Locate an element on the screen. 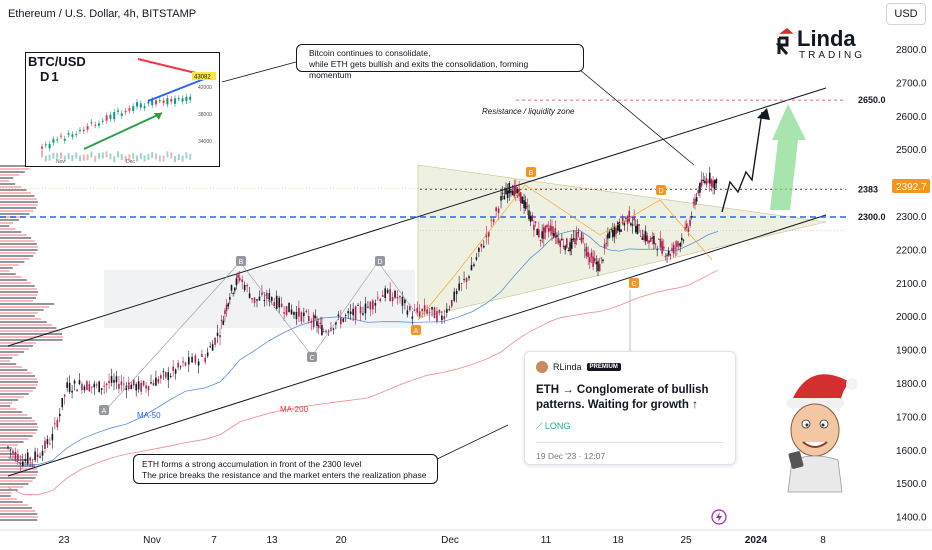  x-tick-label: 8 is located at coordinates (823, 540).